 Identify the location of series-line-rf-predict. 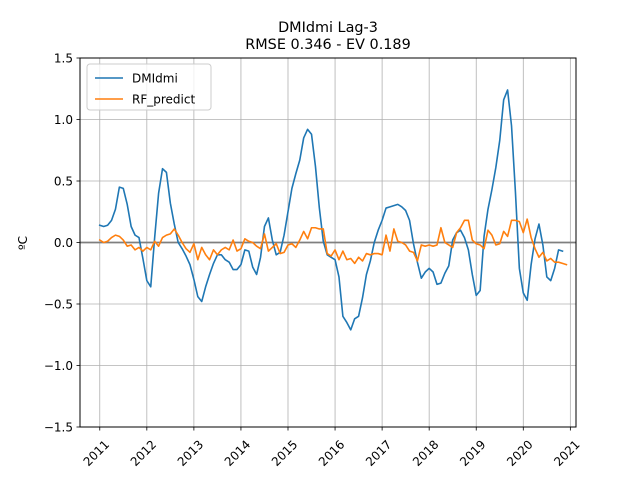
(333, 242).